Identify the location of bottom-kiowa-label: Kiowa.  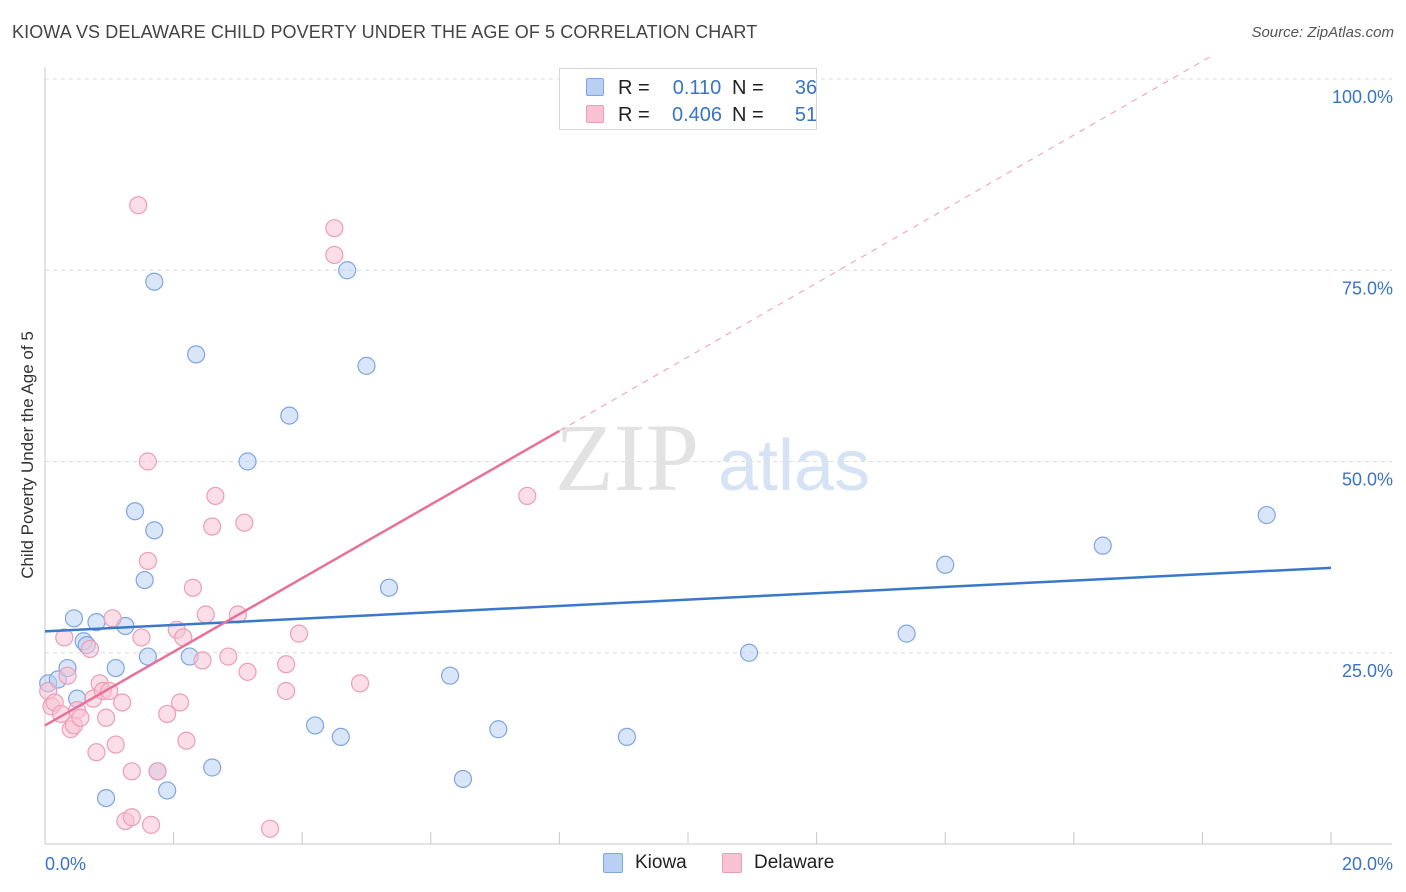
(661, 862).